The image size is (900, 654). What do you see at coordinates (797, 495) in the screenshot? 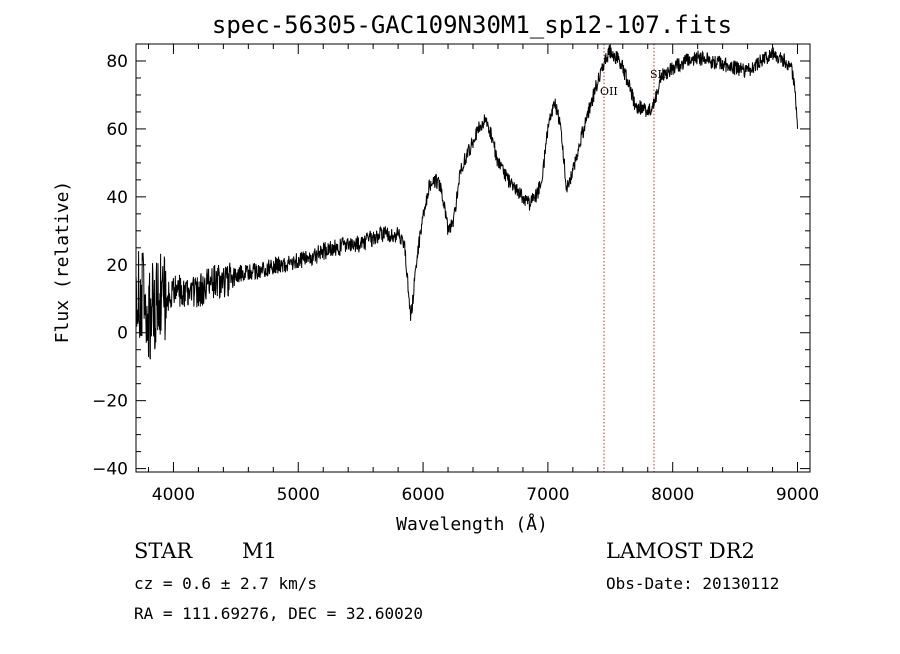
I see `x-tick-label: 9000` at bounding box center [797, 495].